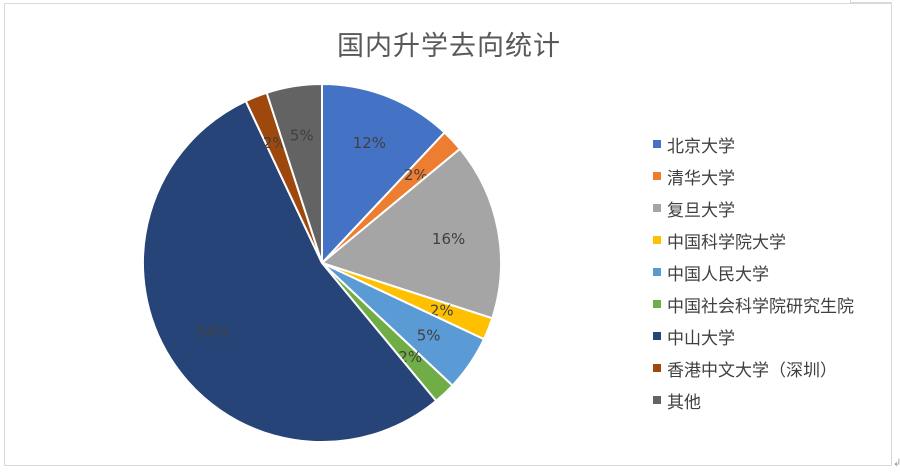 This screenshot has height=473, width=900. What do you see at coordinates (753, 400) in the screenshot?
I see `legend-item-8: 其他` at bounding box center [753, 400].